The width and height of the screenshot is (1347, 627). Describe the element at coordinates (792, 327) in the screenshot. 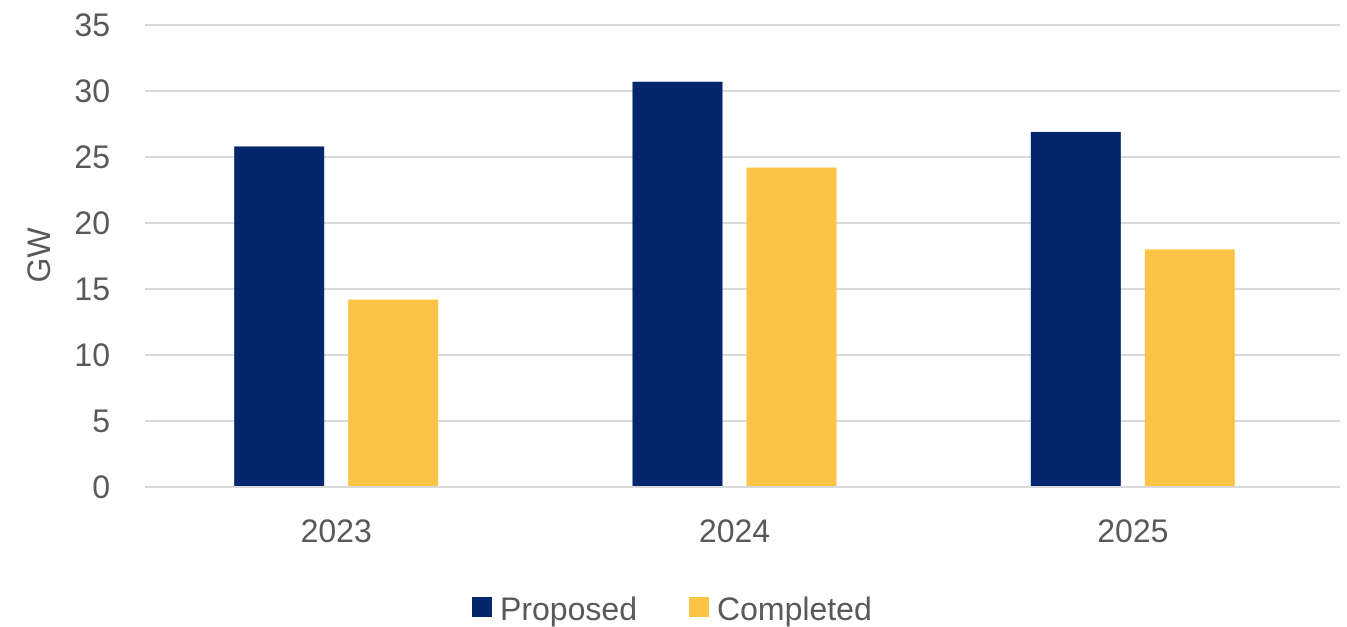

I see `bar-completed-2024` at that location.